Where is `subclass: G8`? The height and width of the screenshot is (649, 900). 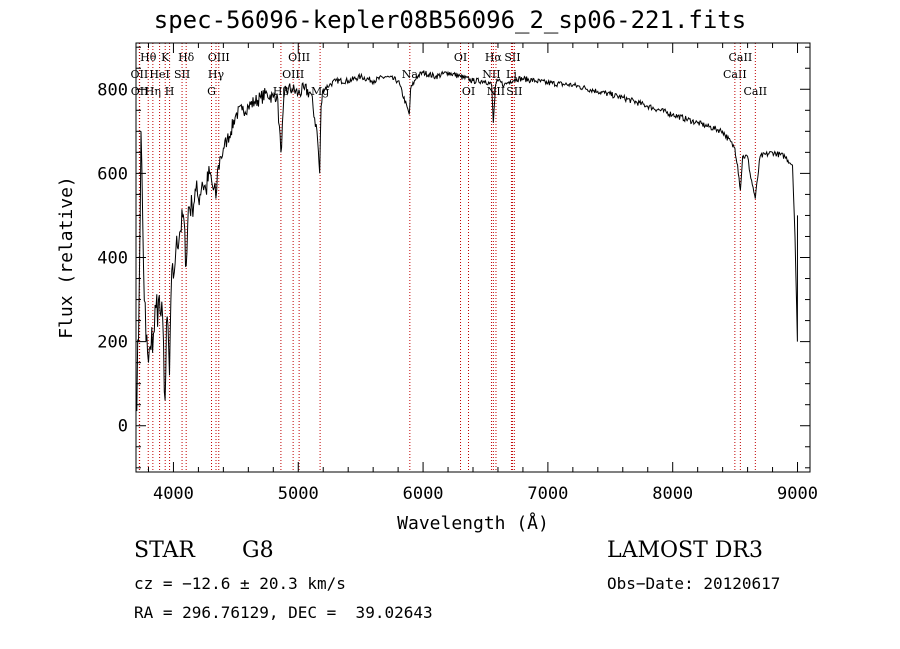 subclass: G8 is located at coordinates (258, 550).